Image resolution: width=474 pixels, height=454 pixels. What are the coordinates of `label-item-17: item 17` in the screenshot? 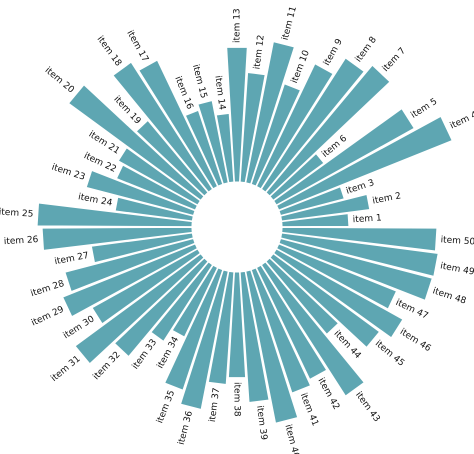 It's located at (136, 46).